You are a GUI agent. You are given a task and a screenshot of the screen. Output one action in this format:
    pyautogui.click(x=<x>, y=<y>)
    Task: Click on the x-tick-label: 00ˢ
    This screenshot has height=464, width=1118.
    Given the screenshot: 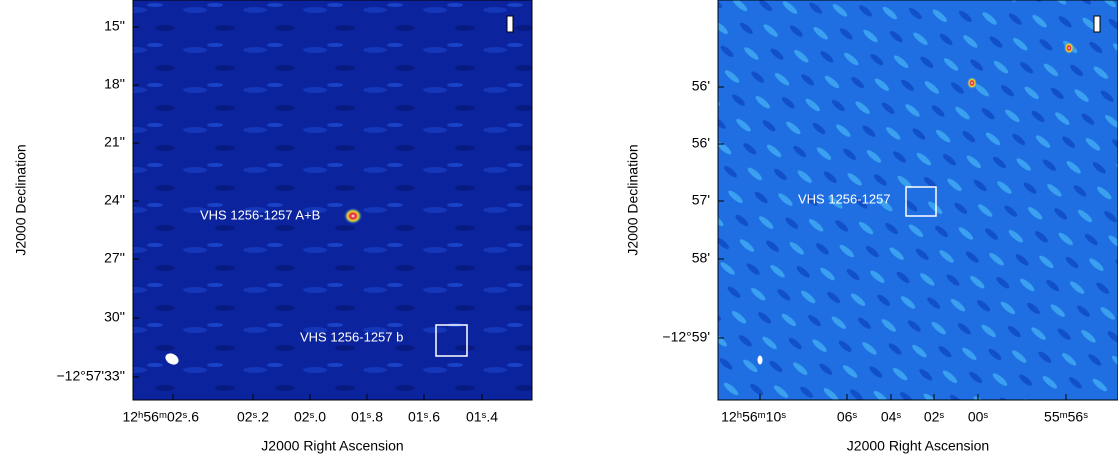 What is the action you would take?
    pyautogui.click(x=978, y=417)
    